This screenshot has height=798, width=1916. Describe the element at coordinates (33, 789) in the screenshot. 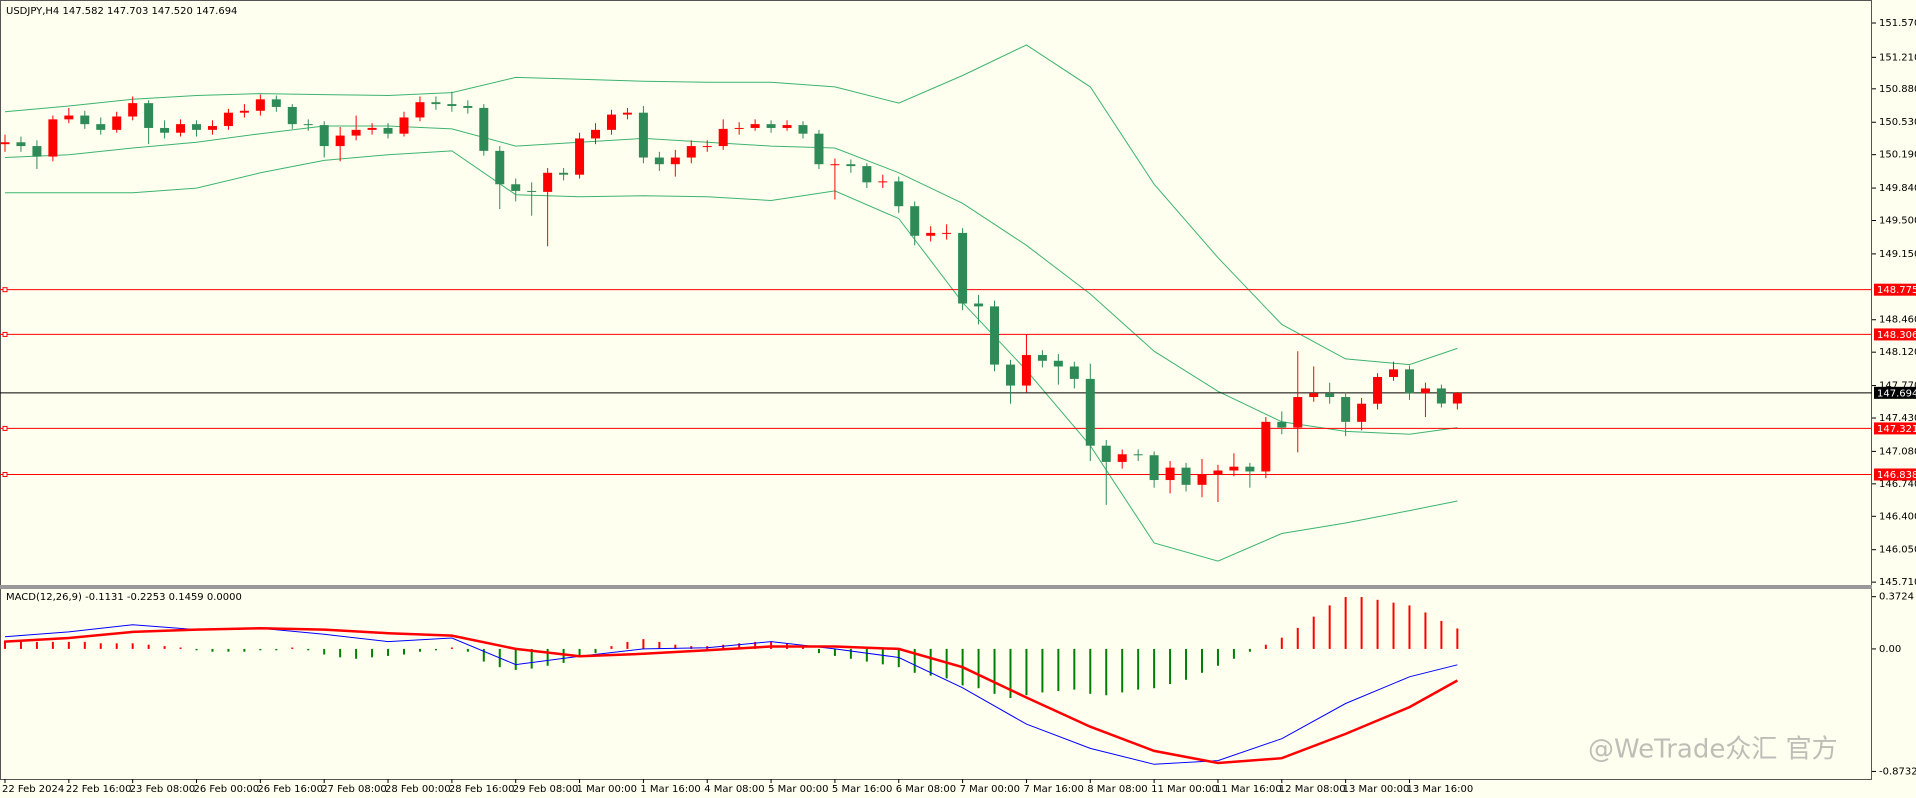

I see `x-tick-label: 22 Feb 2024` at that location.